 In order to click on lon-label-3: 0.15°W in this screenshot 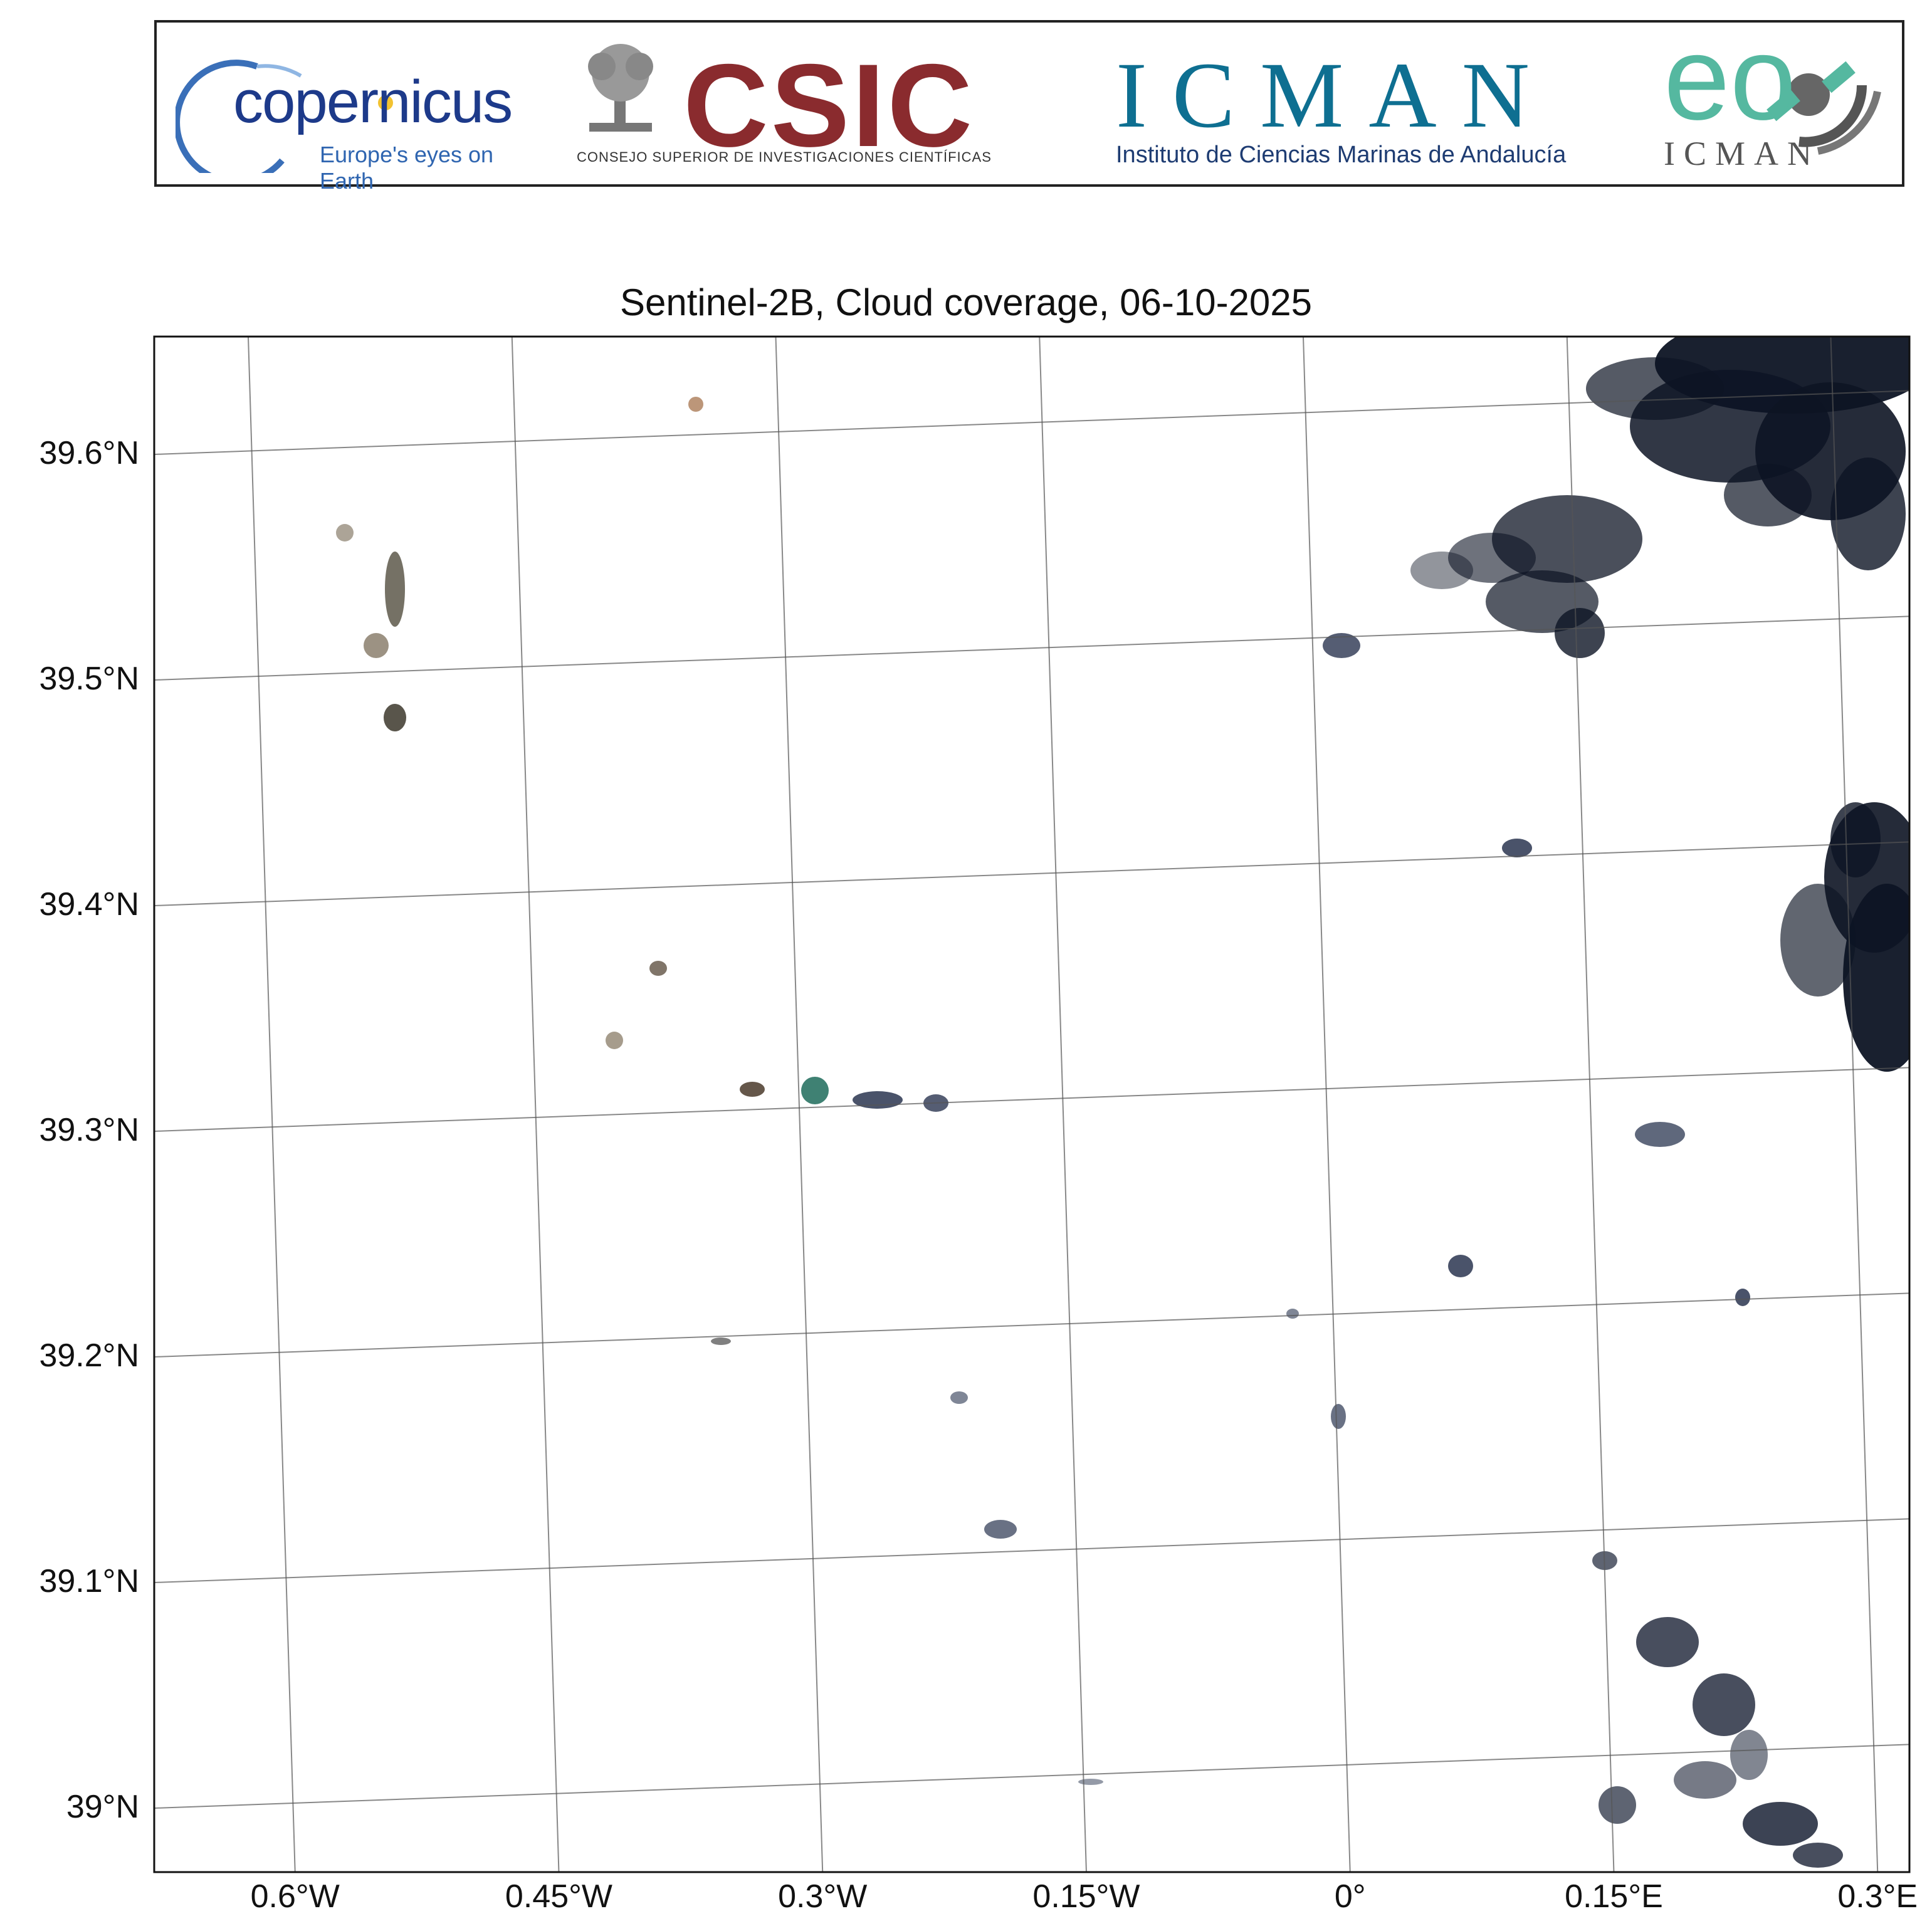, I will do `click(1086, 1897)`.